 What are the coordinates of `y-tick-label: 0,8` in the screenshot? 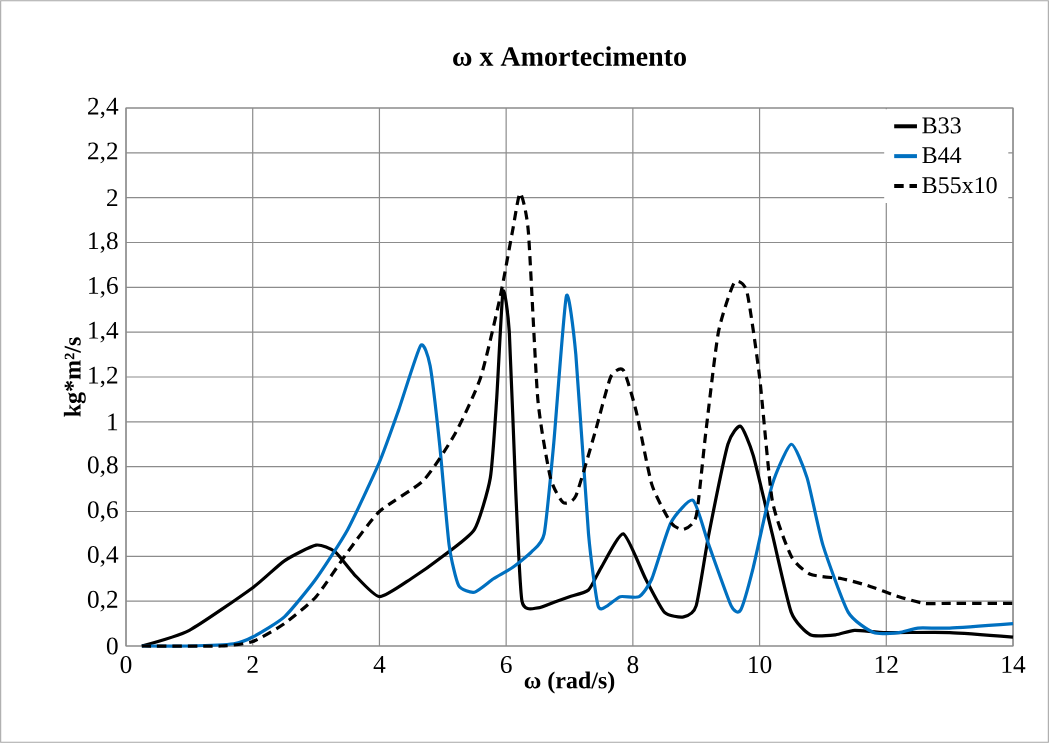 It's located at (102, 467).